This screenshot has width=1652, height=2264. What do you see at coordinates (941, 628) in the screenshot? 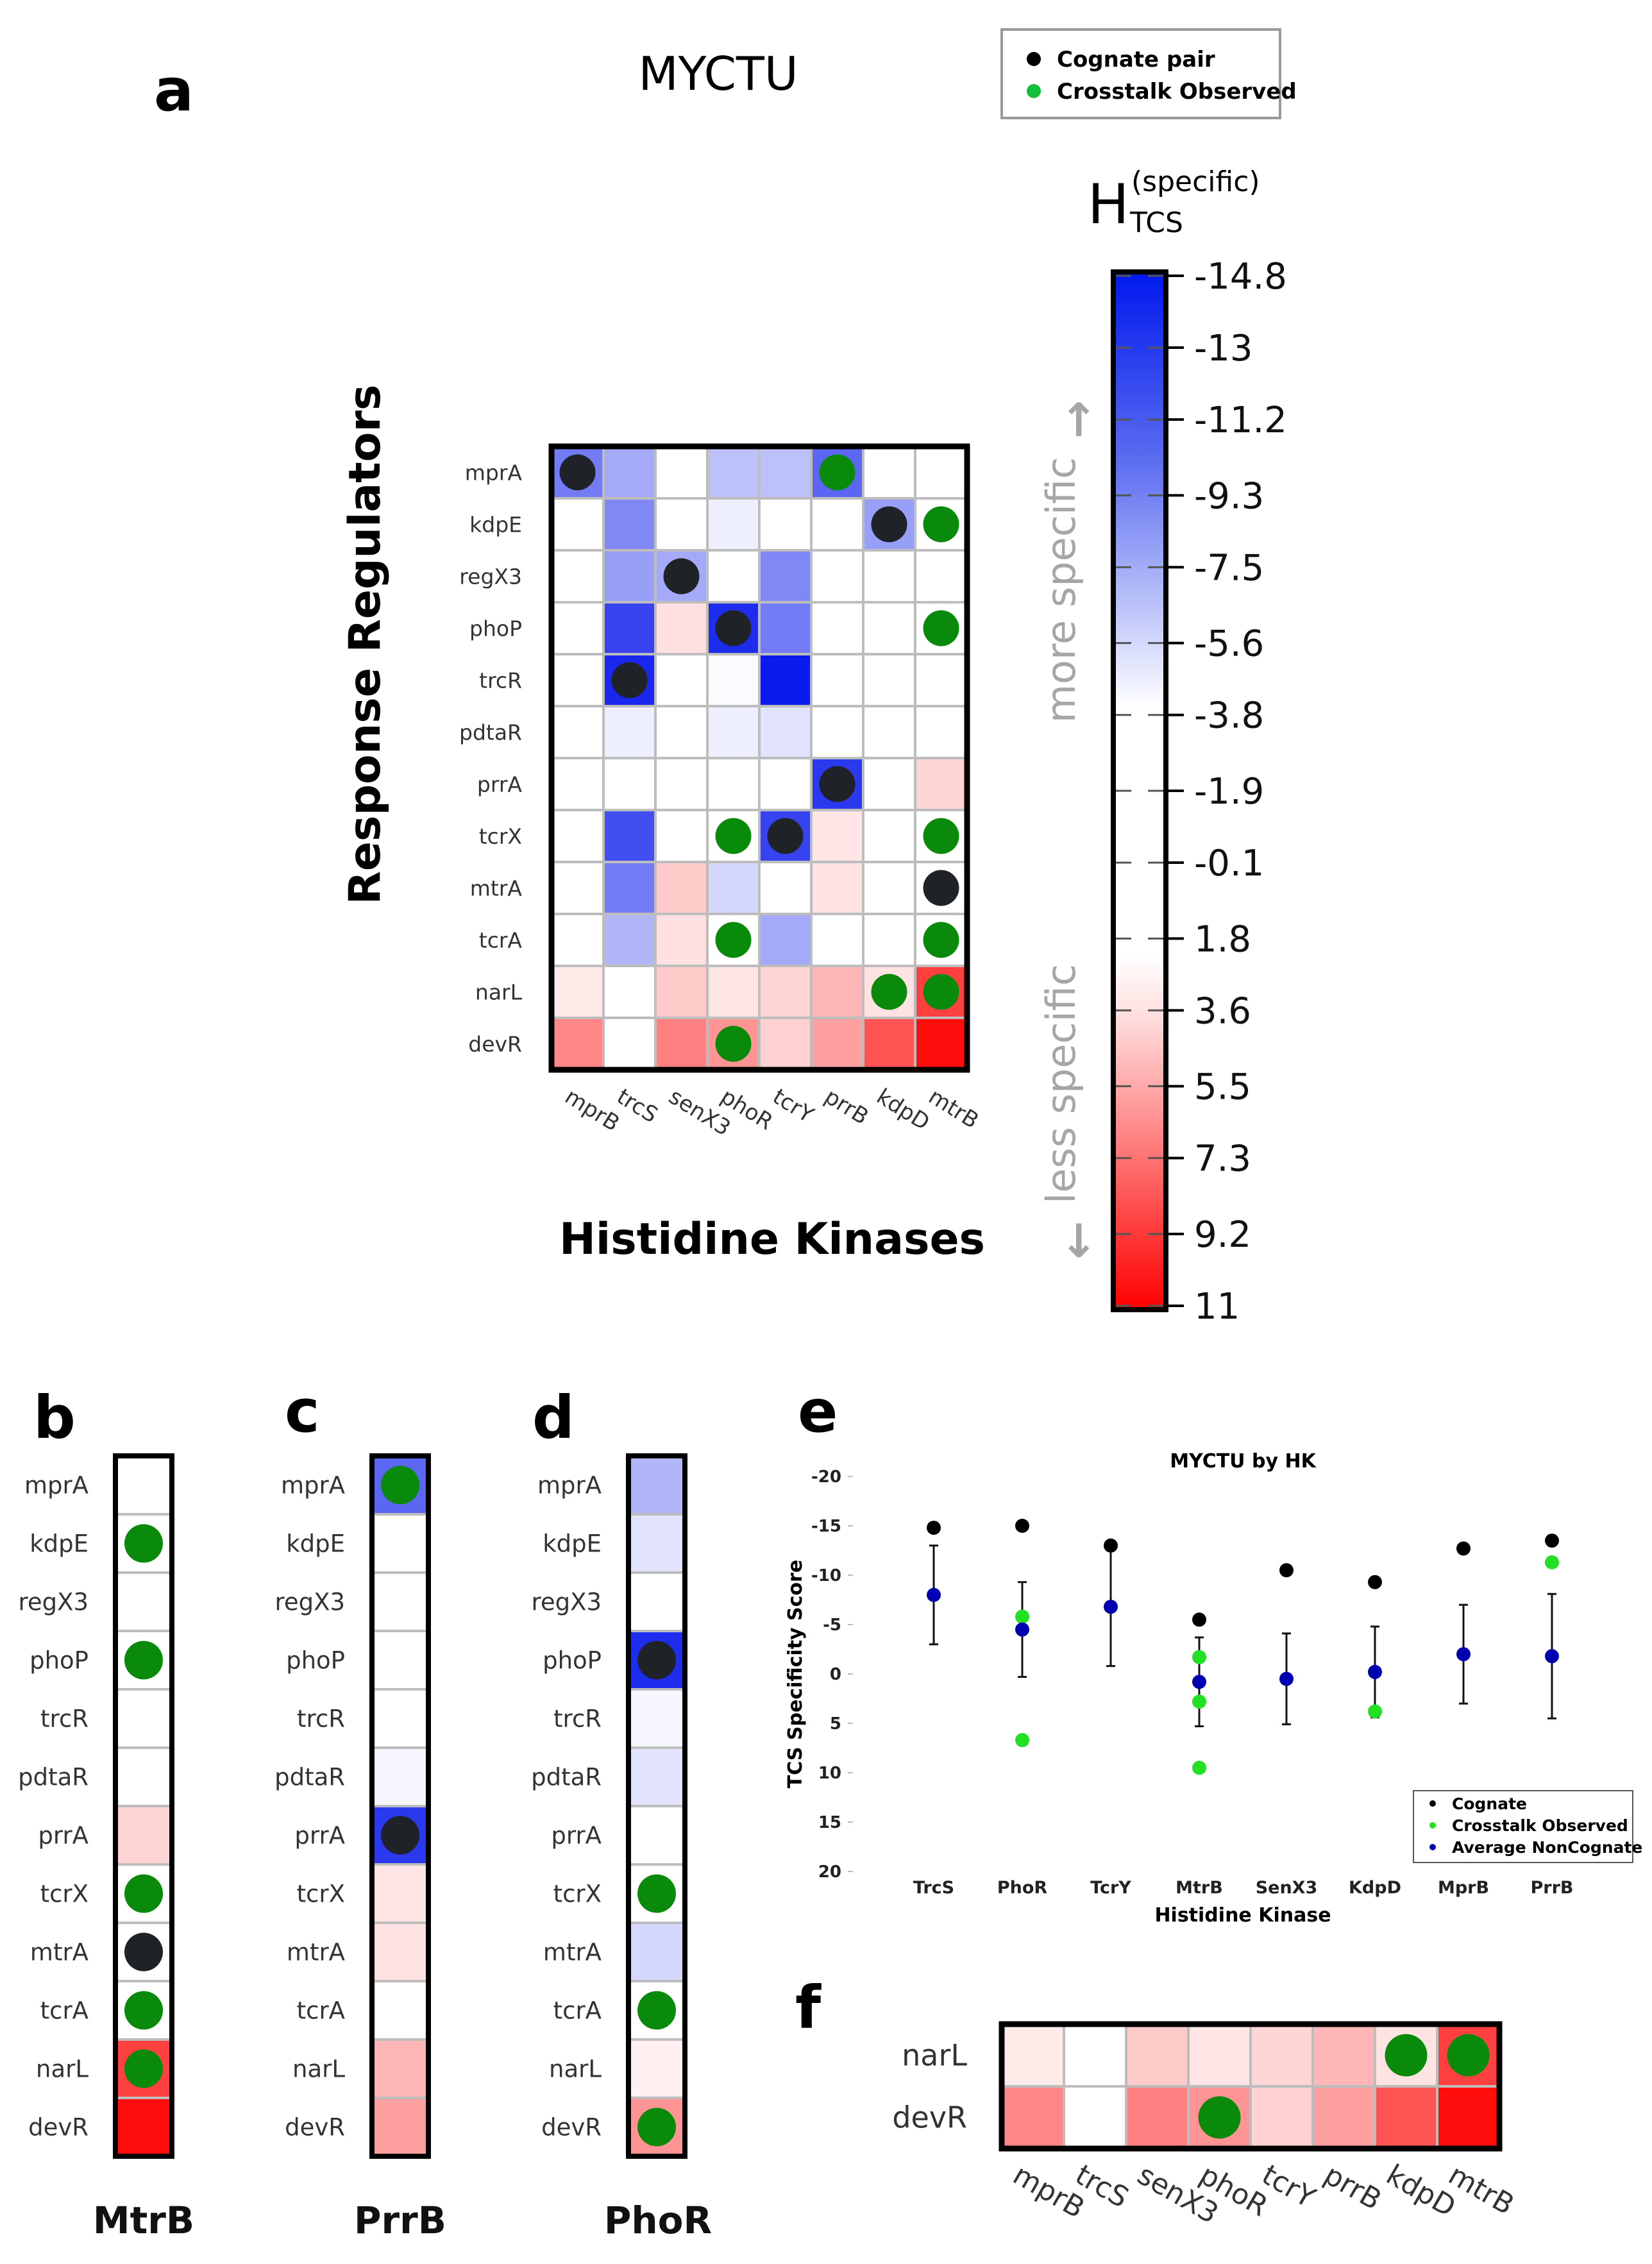
I see `crosstalk-dot-phoP-mtrB` at bounding box center [941, 628].